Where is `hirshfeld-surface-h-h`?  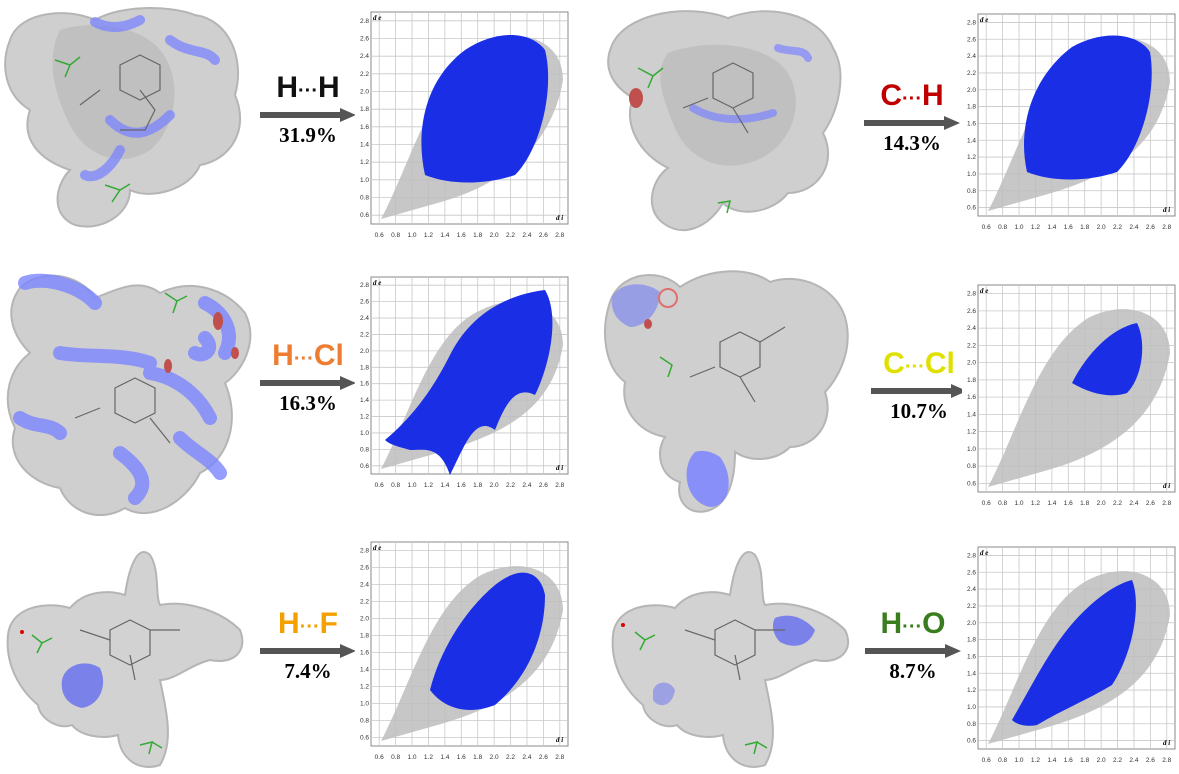 hirshfeld-surface-h-h is located at coordinates (122, 117).